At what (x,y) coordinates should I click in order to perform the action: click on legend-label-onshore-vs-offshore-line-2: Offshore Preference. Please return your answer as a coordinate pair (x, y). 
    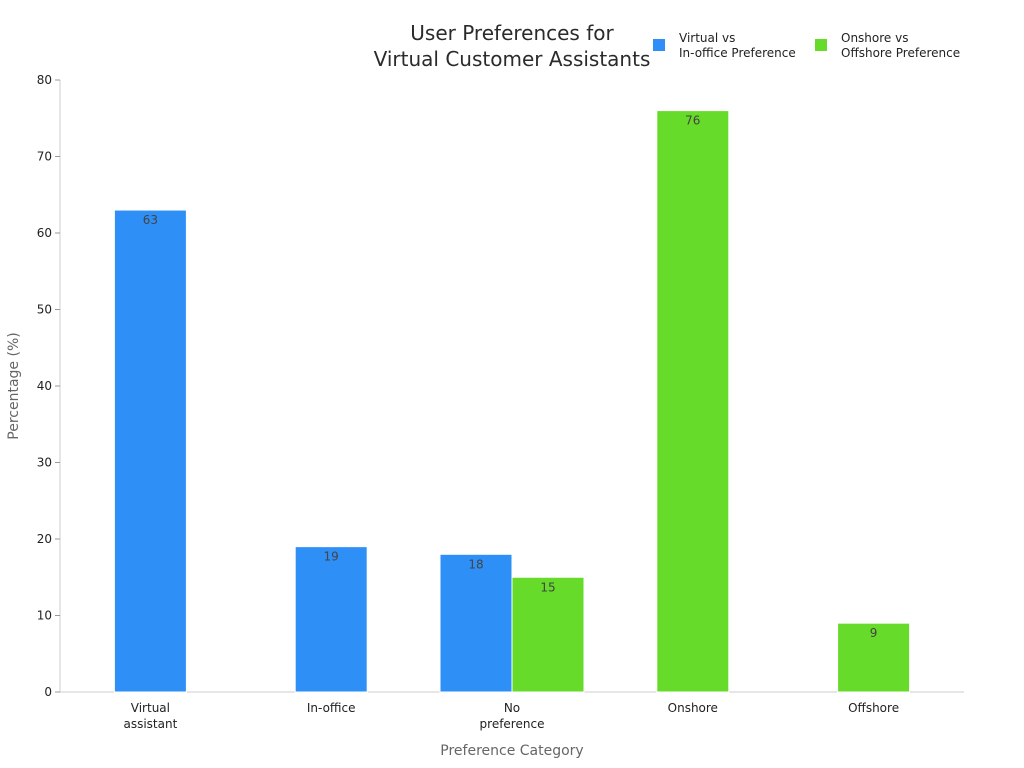
    Looking at the image, I should click on (900, 53).